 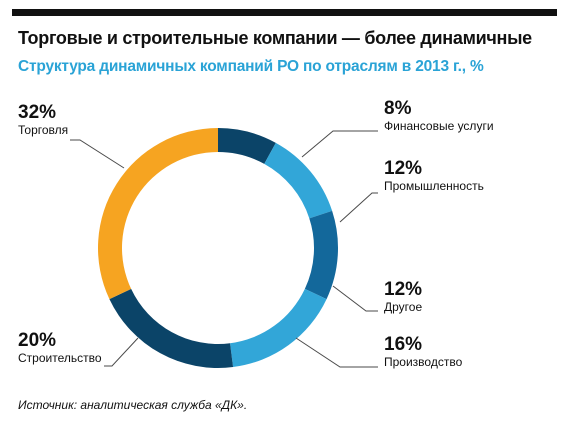 I want to click on leader-trade, so click(x=97, y=154).